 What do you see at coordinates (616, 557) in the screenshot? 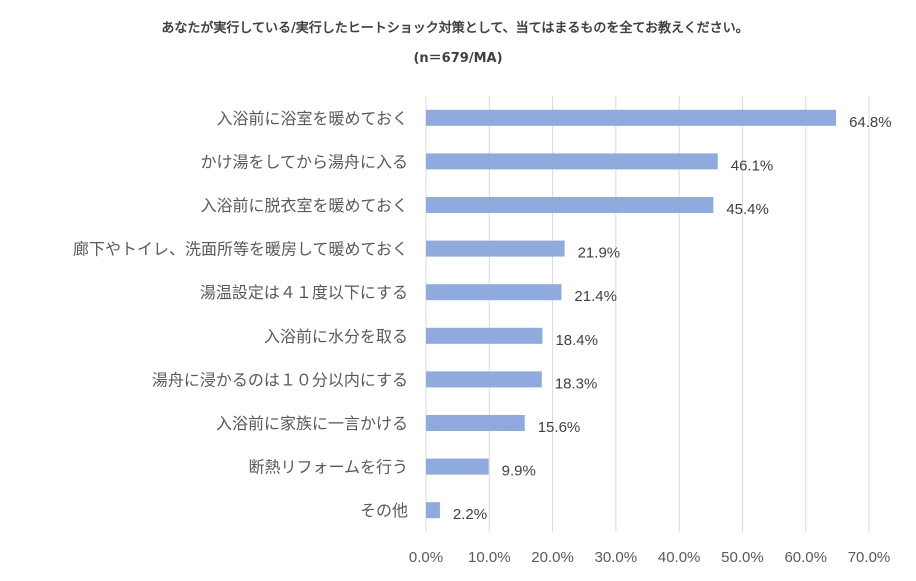
I see `x-tick-label: 30.0%` at bounding box center [616, 557].